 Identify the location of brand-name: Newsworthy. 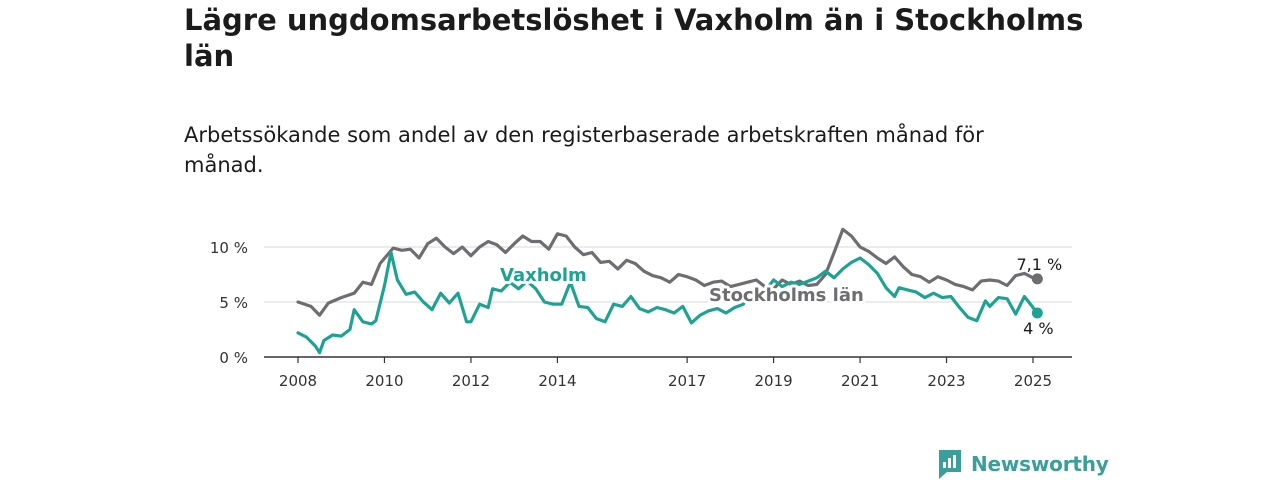
(1040, 464).